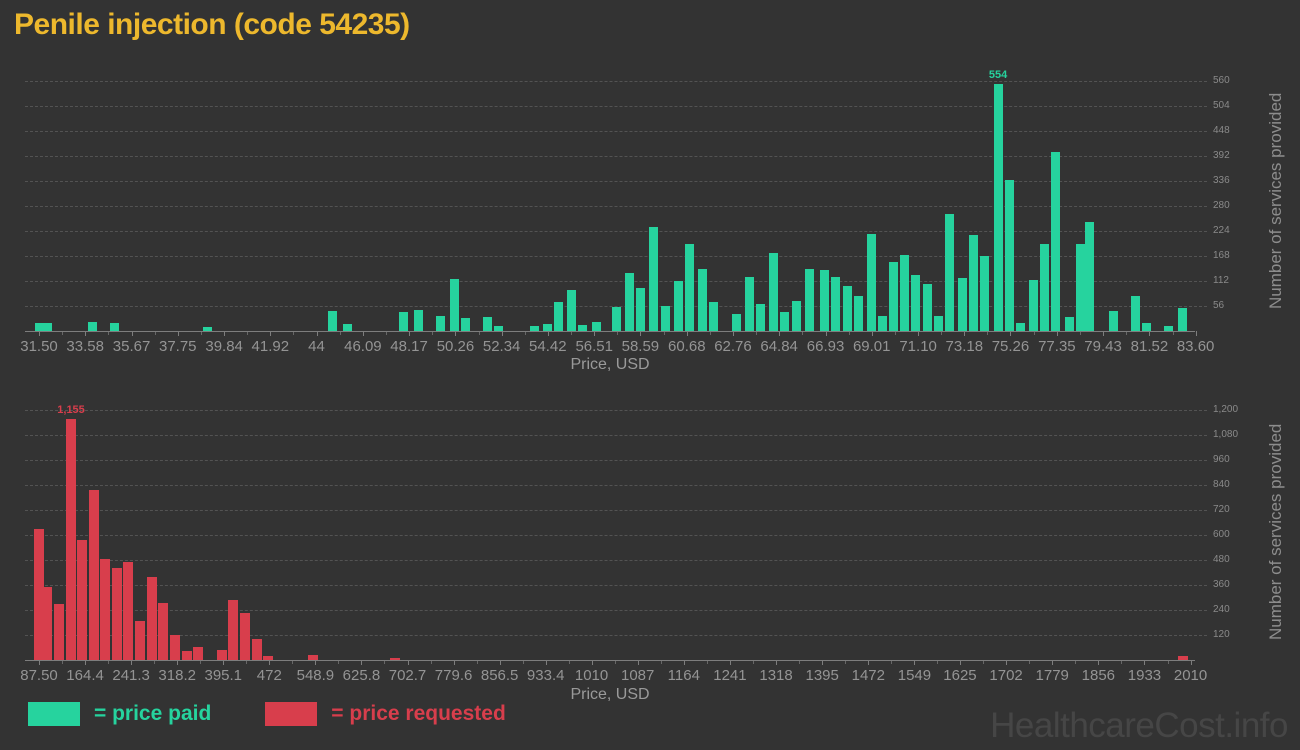 This screenshot has height=750, width=1300. What do you see at coordinates (1221, 230) in the screenshot?
I see `y-tick-label: 224` at bounding box center [1221, 230].